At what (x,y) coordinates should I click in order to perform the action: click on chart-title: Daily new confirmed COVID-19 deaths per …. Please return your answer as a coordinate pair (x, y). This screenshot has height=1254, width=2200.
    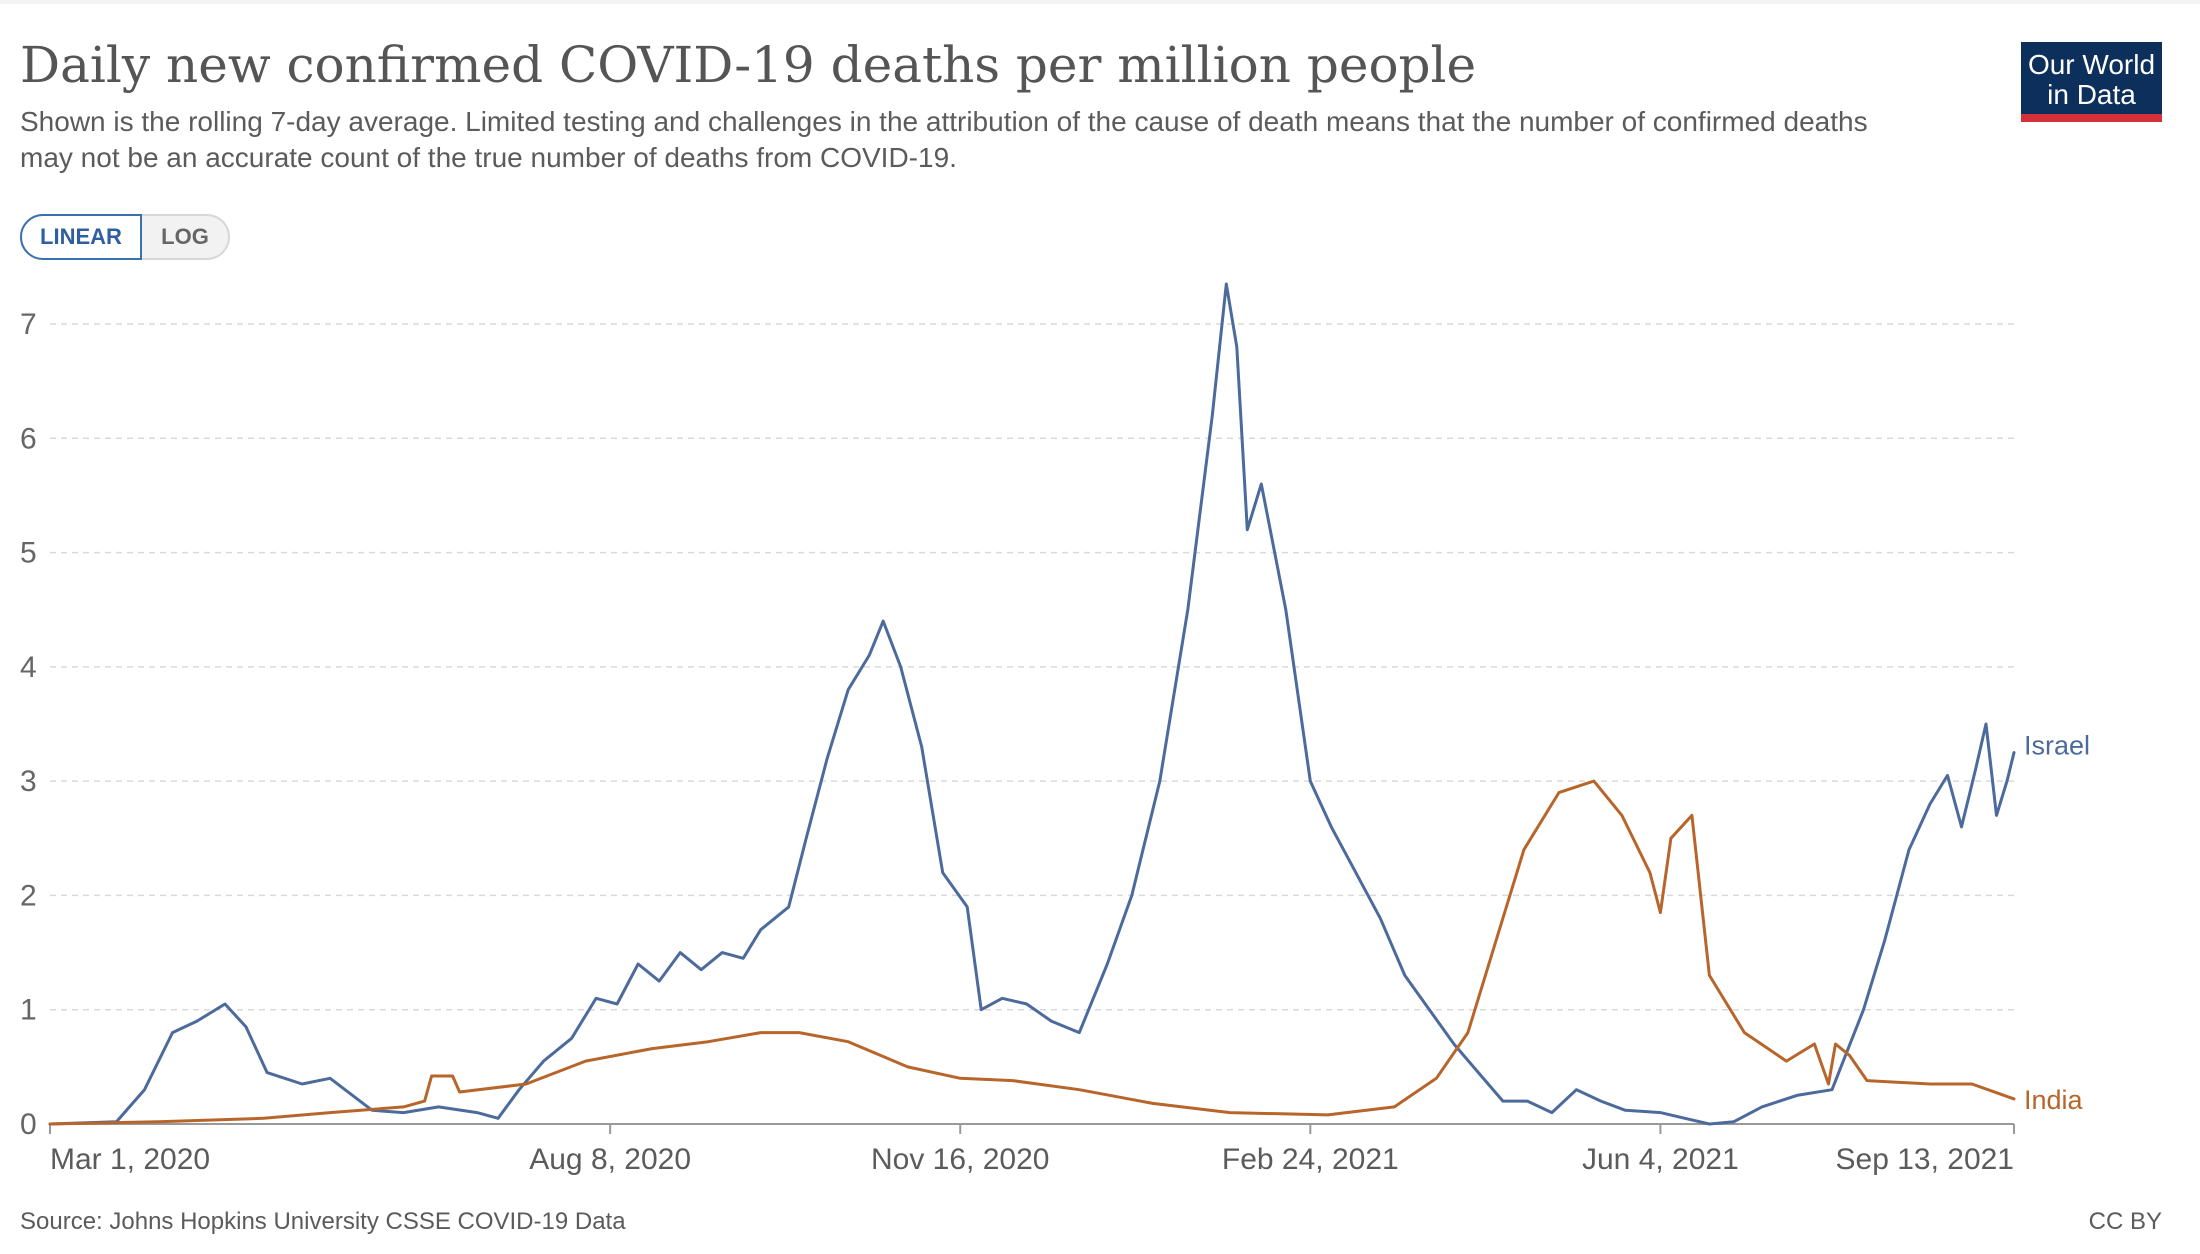
    Looking at the image, I should click on (748, 65).